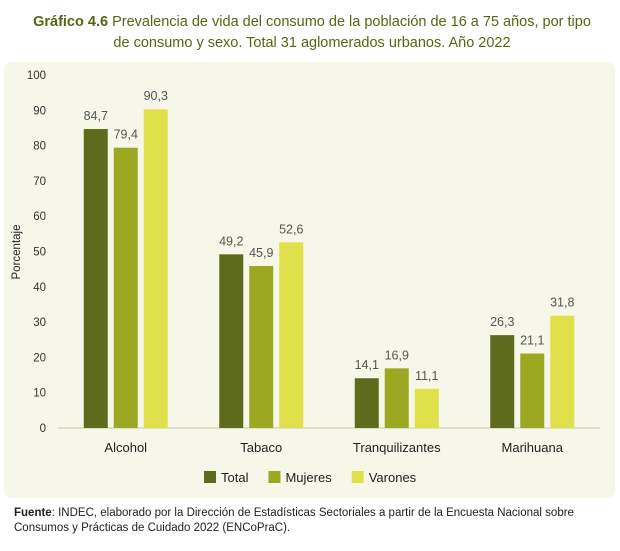 Image resolution: width=620 pixels, height=551 pixels. Describe the element at coordinates (39, 358) in the screenshot. I see `y-tick-label: 20` at that location.